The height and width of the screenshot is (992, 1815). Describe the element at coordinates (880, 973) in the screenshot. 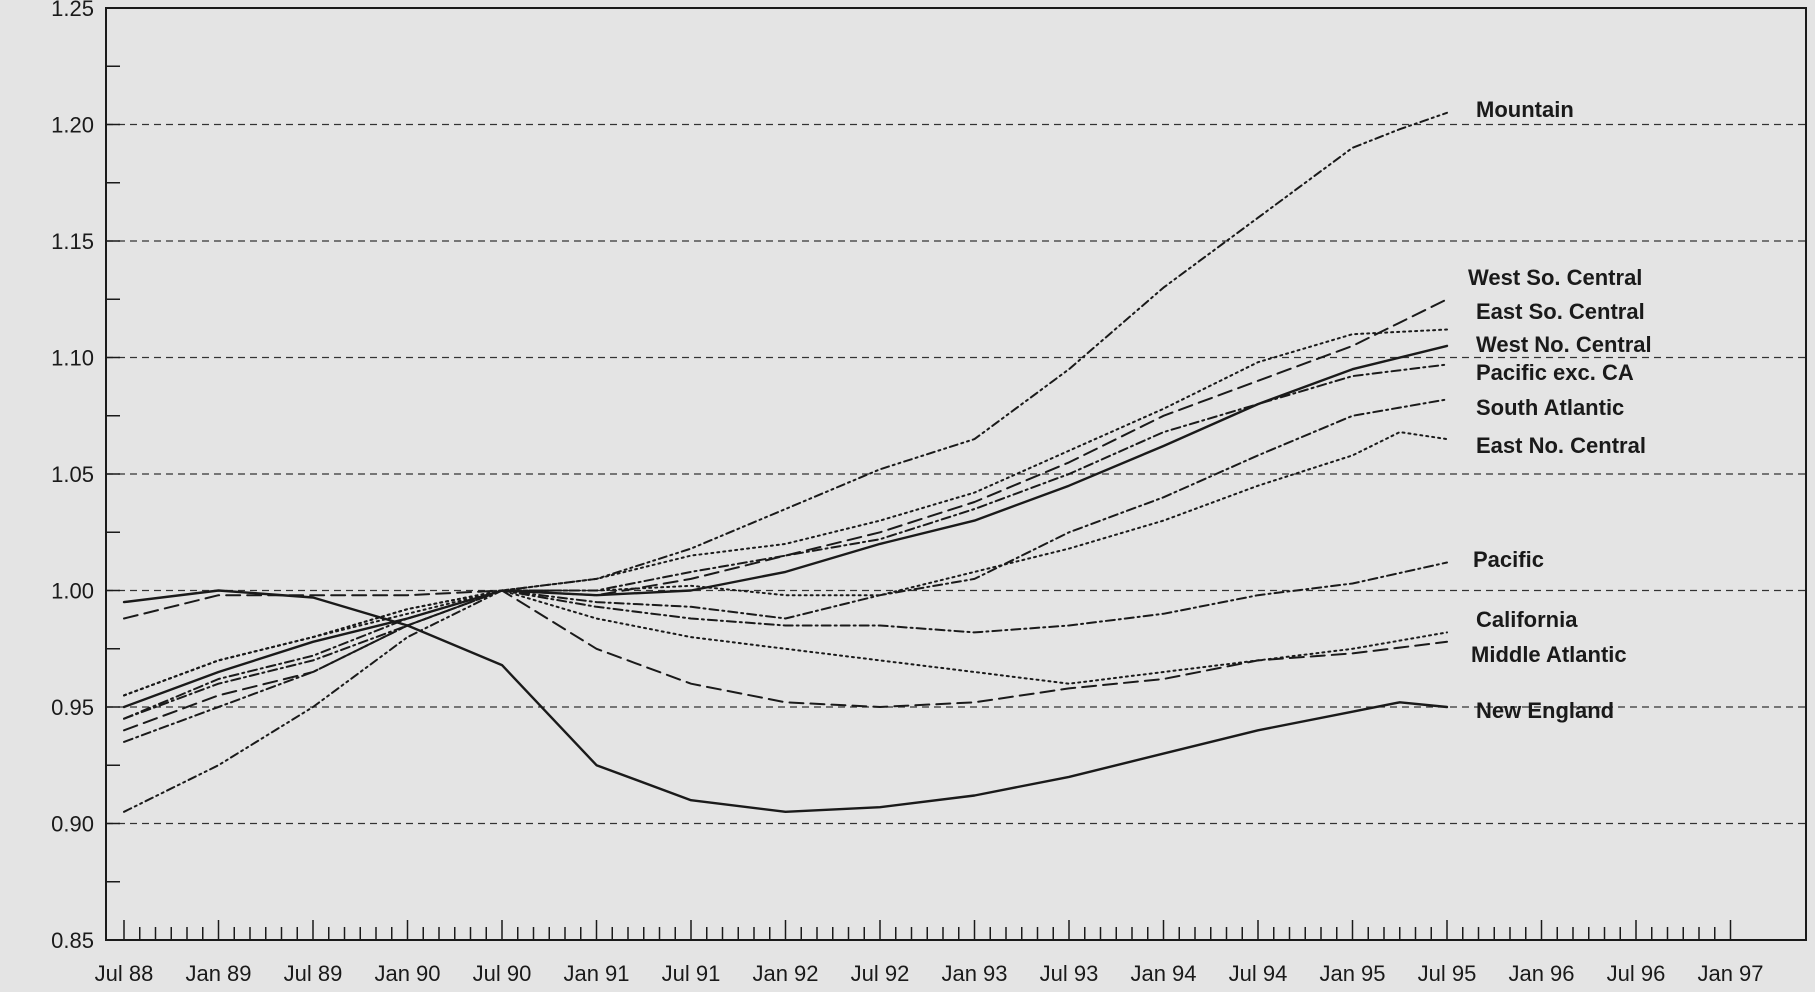

I see `x-tick-label: Jul 92` at that location.